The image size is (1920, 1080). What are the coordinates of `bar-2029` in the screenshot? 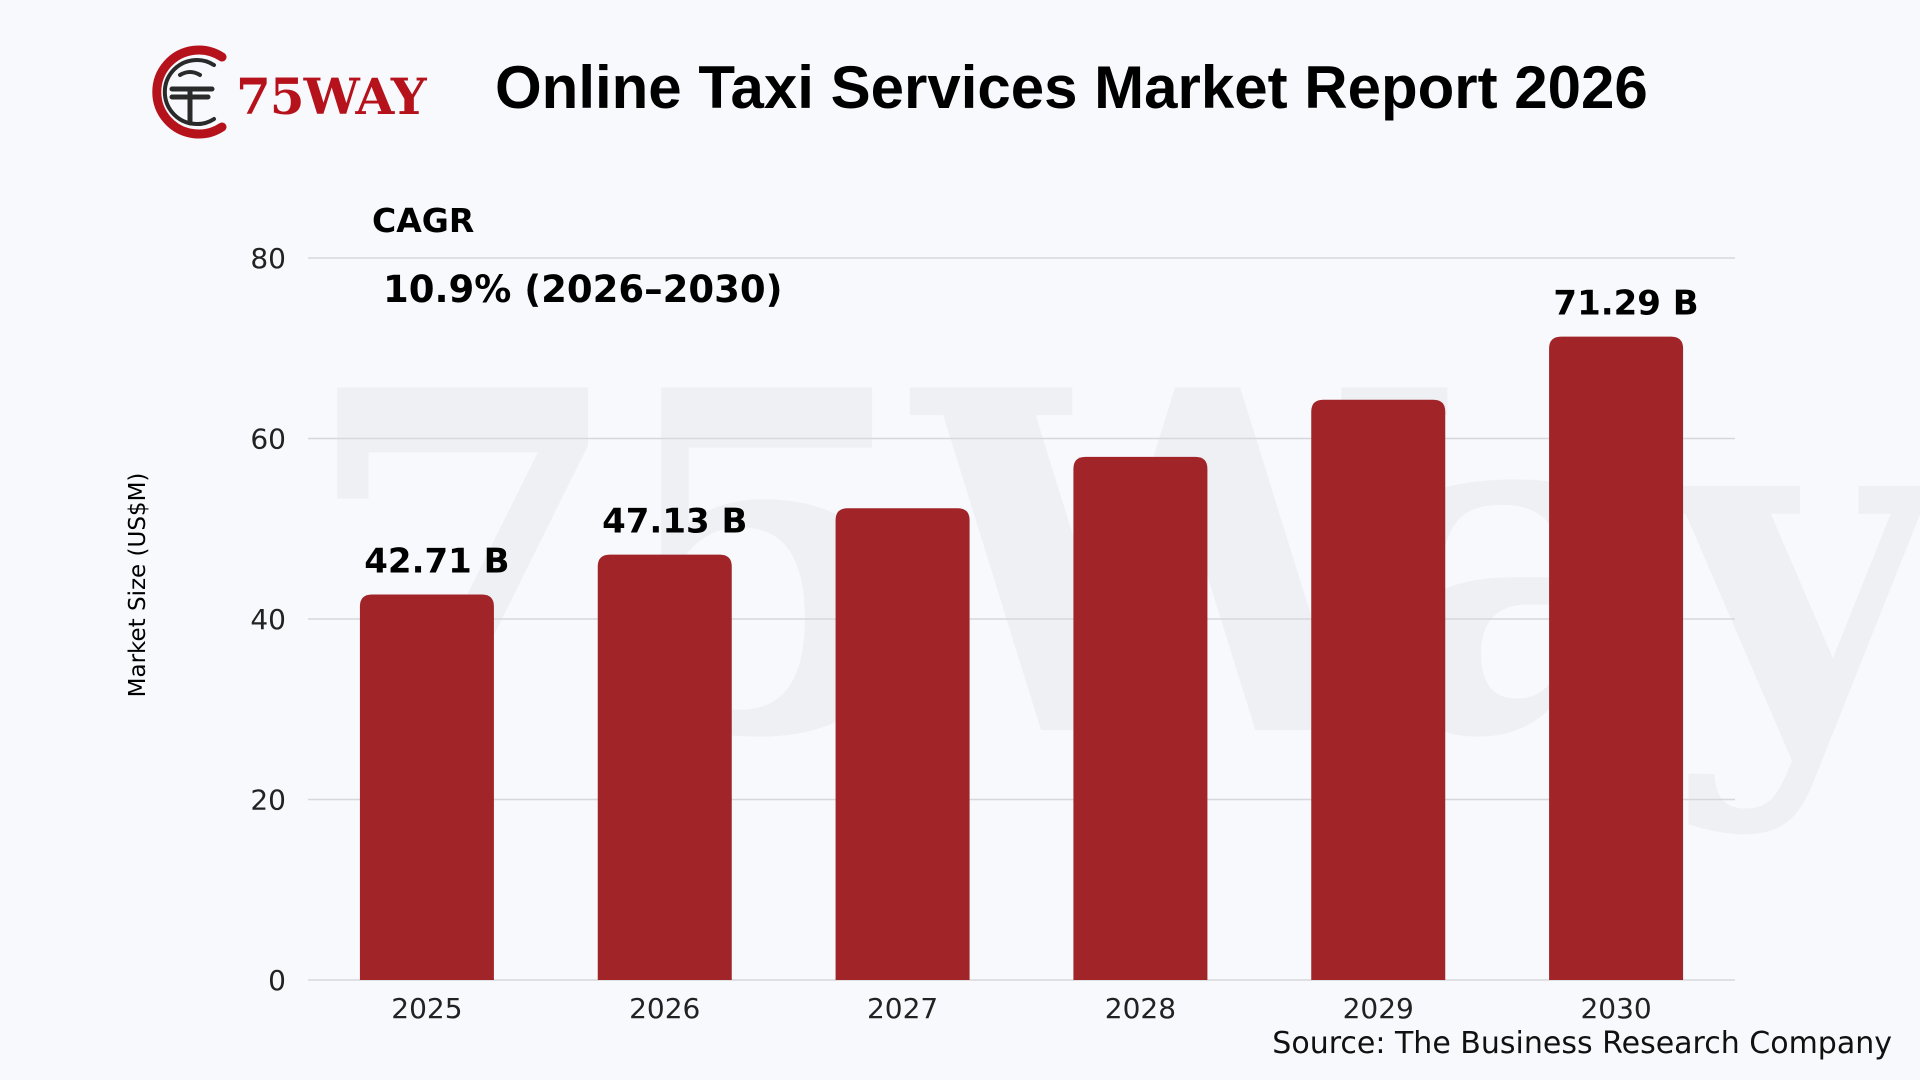 It's located at (1378, 690).